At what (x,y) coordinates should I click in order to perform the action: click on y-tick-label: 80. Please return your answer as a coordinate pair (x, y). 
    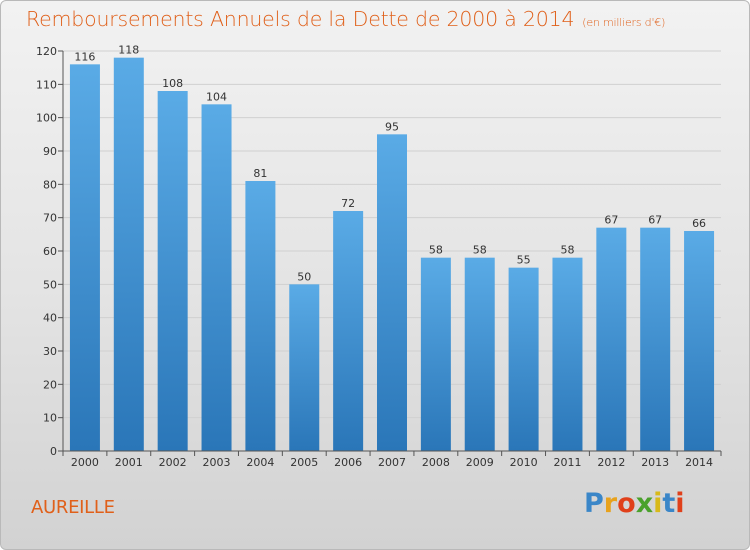
    Looking at the image, I should click on (50, 184).